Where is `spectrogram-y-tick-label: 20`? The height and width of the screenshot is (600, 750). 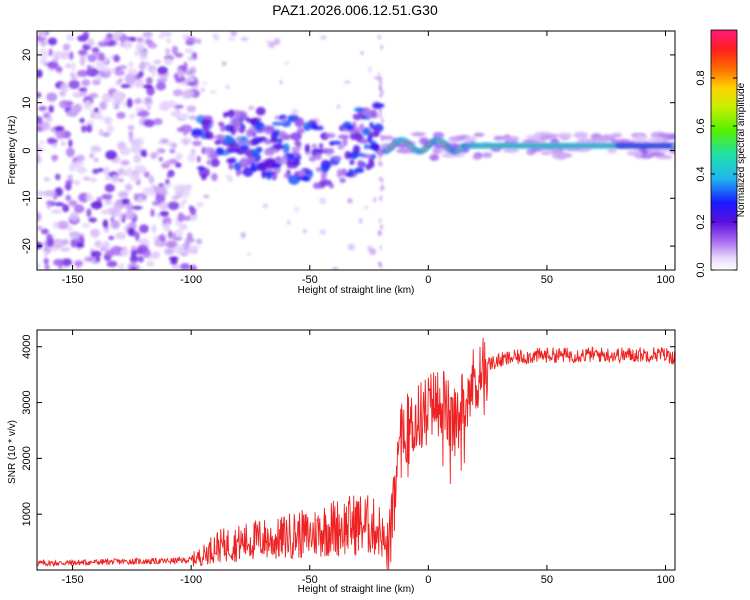
spectrogram-y-tick-label: 20 is located at coordinates (27, 55).